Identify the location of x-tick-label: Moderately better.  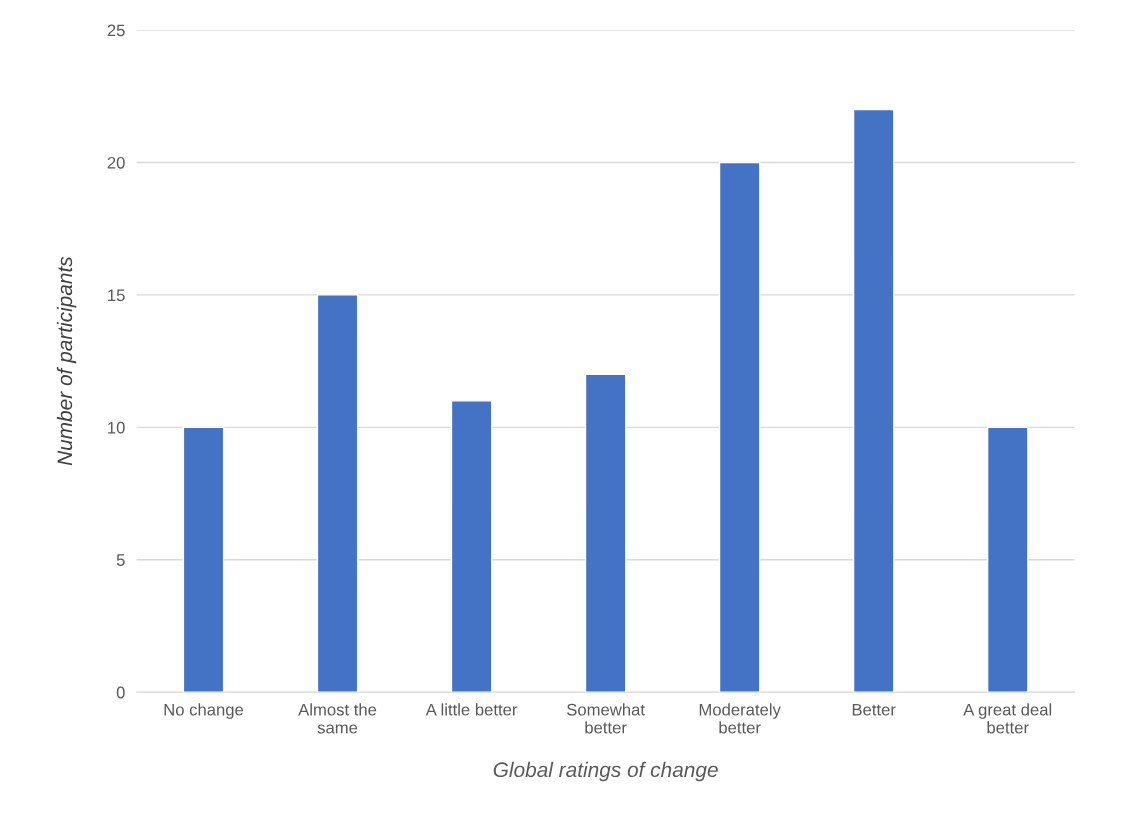
(740, 718).